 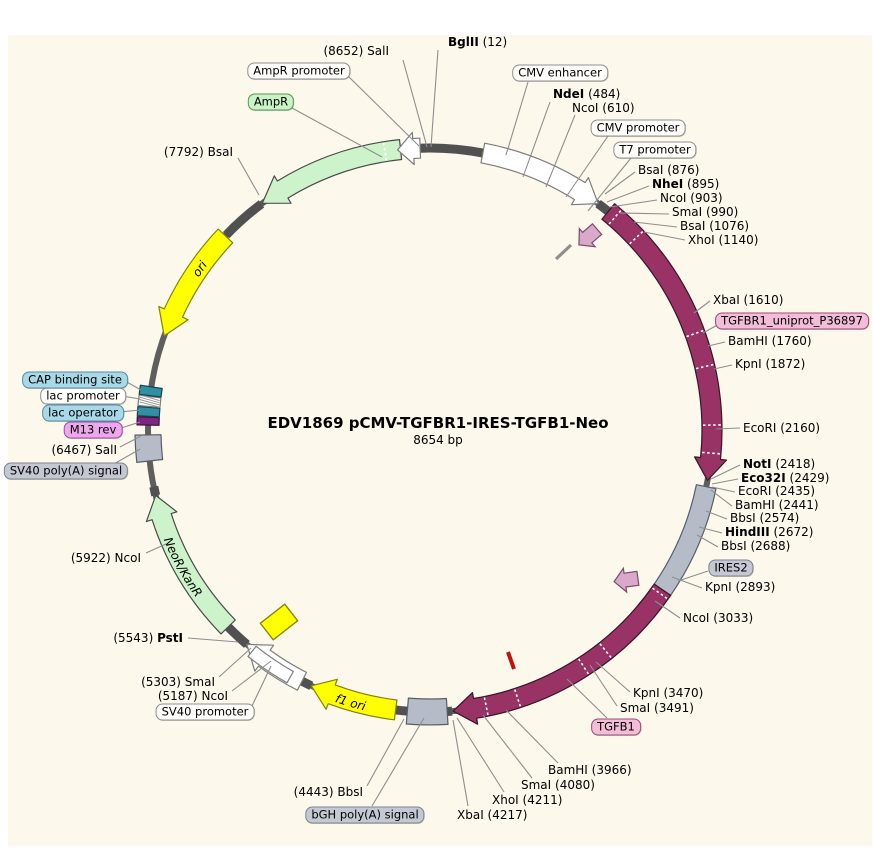 I want to click on bglii-12: BglII (12), so click(x=477, y=42).